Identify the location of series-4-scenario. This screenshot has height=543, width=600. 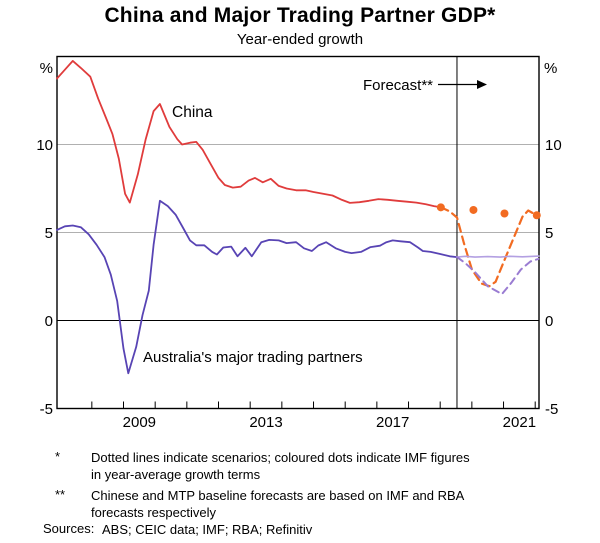
(498, 276).